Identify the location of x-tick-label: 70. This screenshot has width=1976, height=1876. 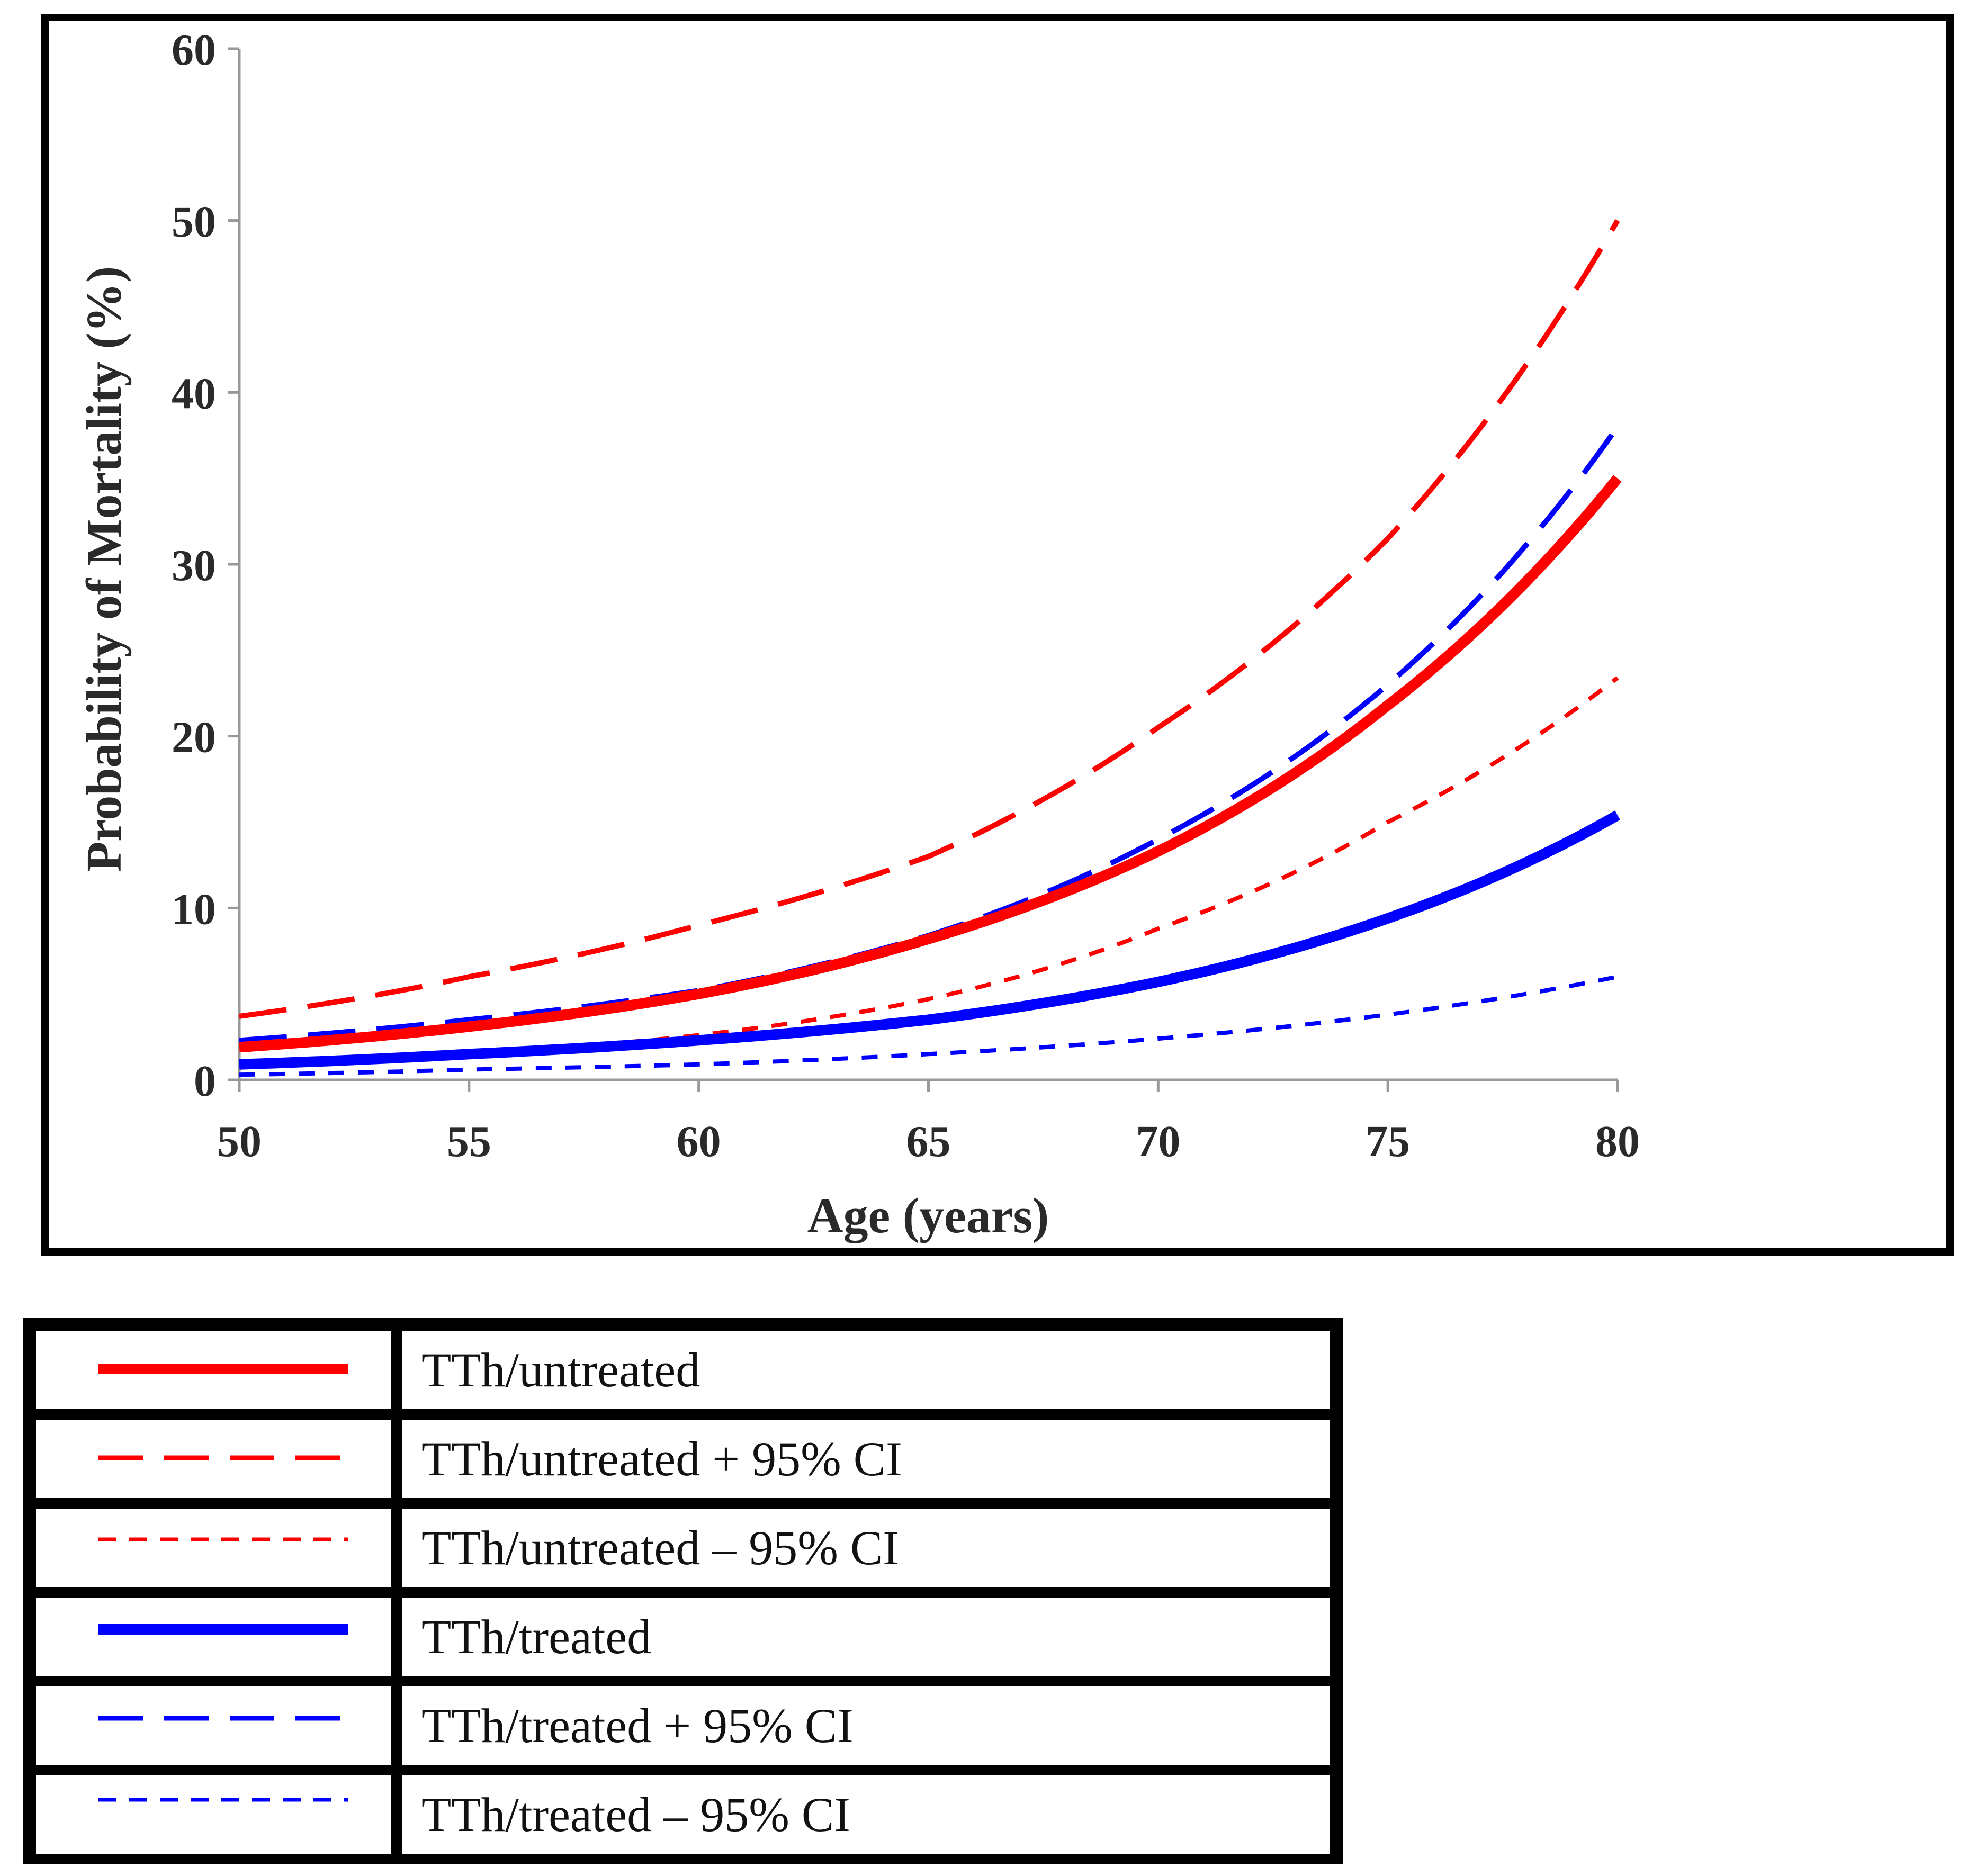
(1158, 1141).